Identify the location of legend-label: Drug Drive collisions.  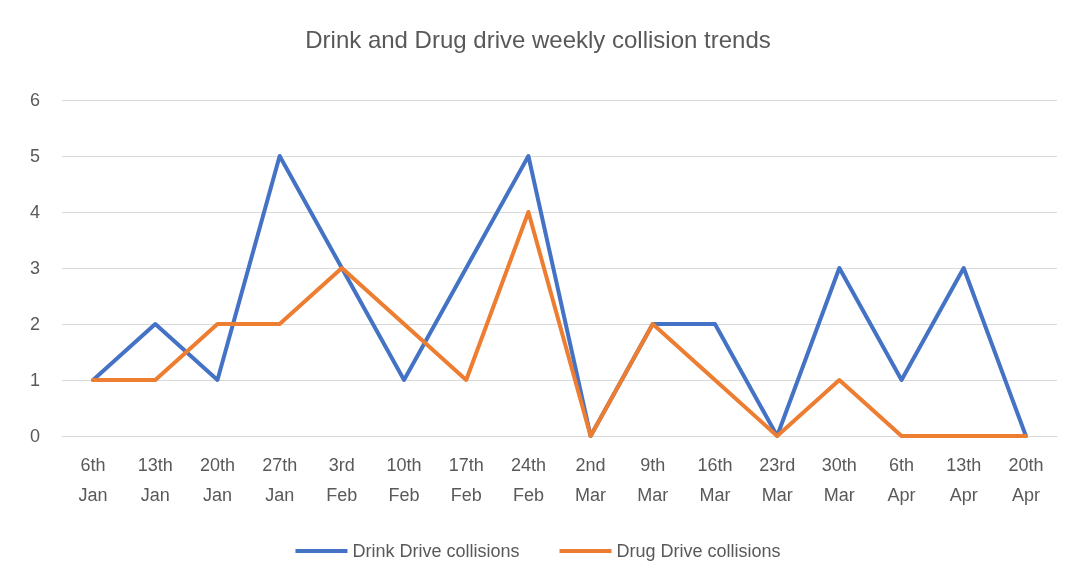
(698, 551).